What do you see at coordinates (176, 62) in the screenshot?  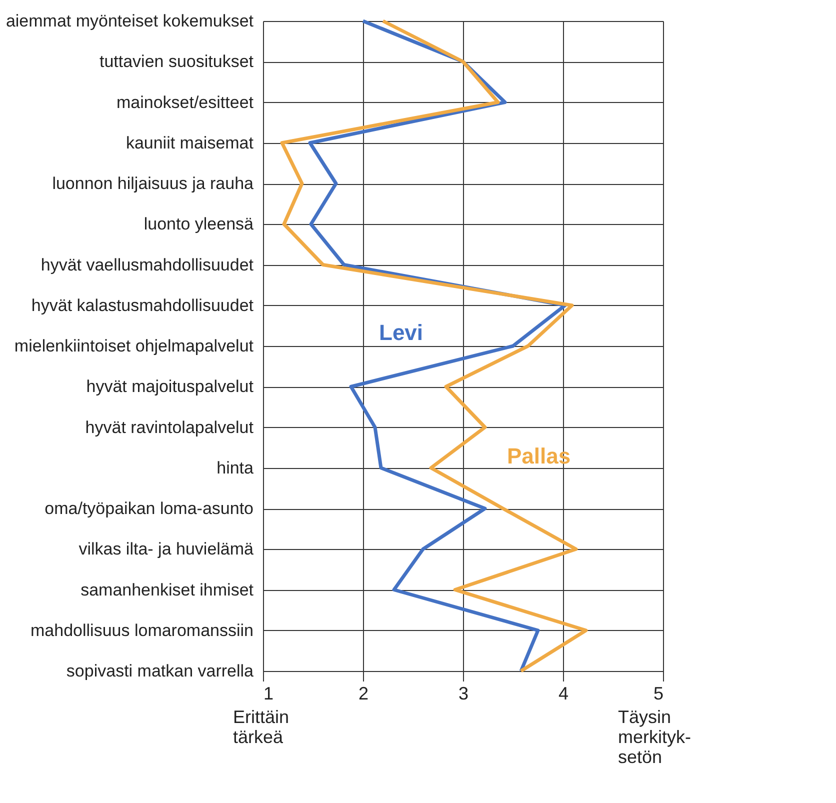 I see `y-tick-label: tuttavien suositukset` at bounding box center [176, 62].